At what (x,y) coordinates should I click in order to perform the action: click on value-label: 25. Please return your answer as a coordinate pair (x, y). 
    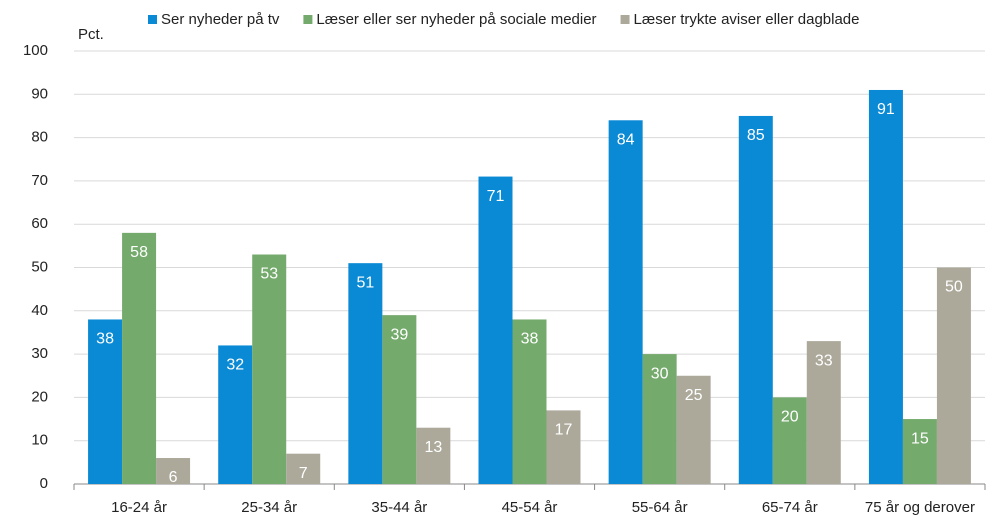
    Looking at the image, I should click on (694, 395).